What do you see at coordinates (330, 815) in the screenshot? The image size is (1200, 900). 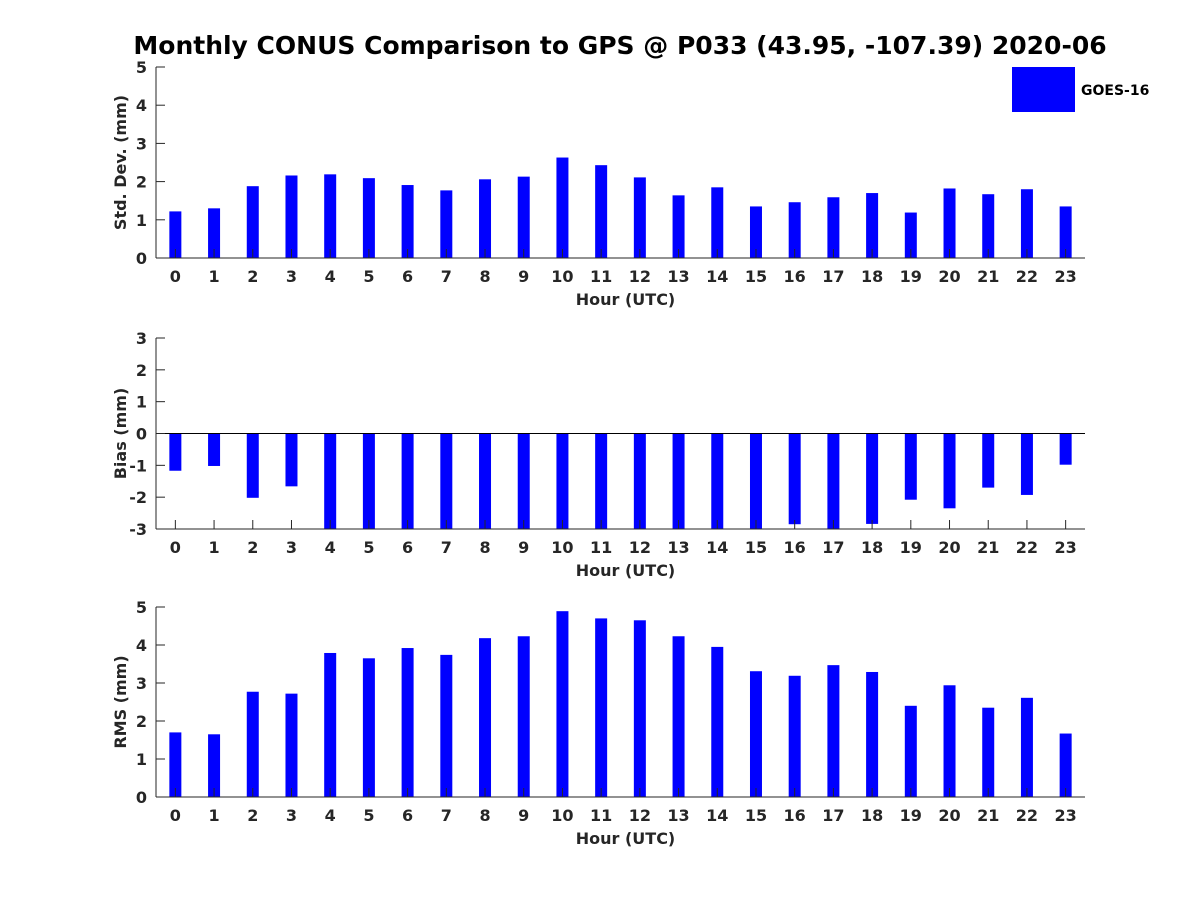 I see `x-tick-label: 4` at bounding box center [330, 815].